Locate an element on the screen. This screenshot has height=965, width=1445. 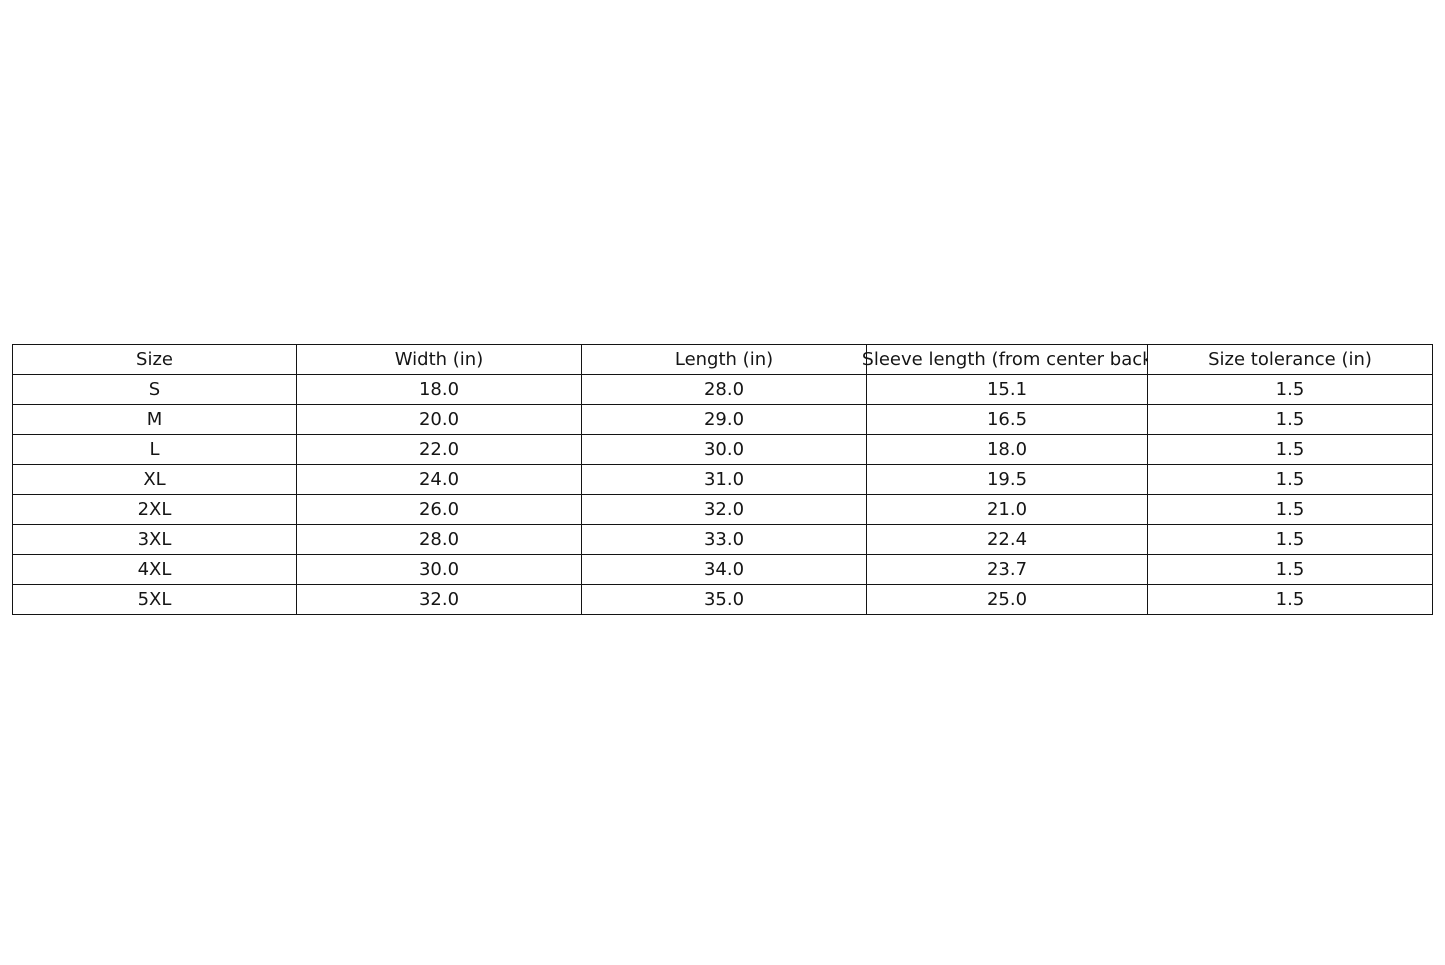
cell-length: 35.0 is located at coordinates (724, 599).